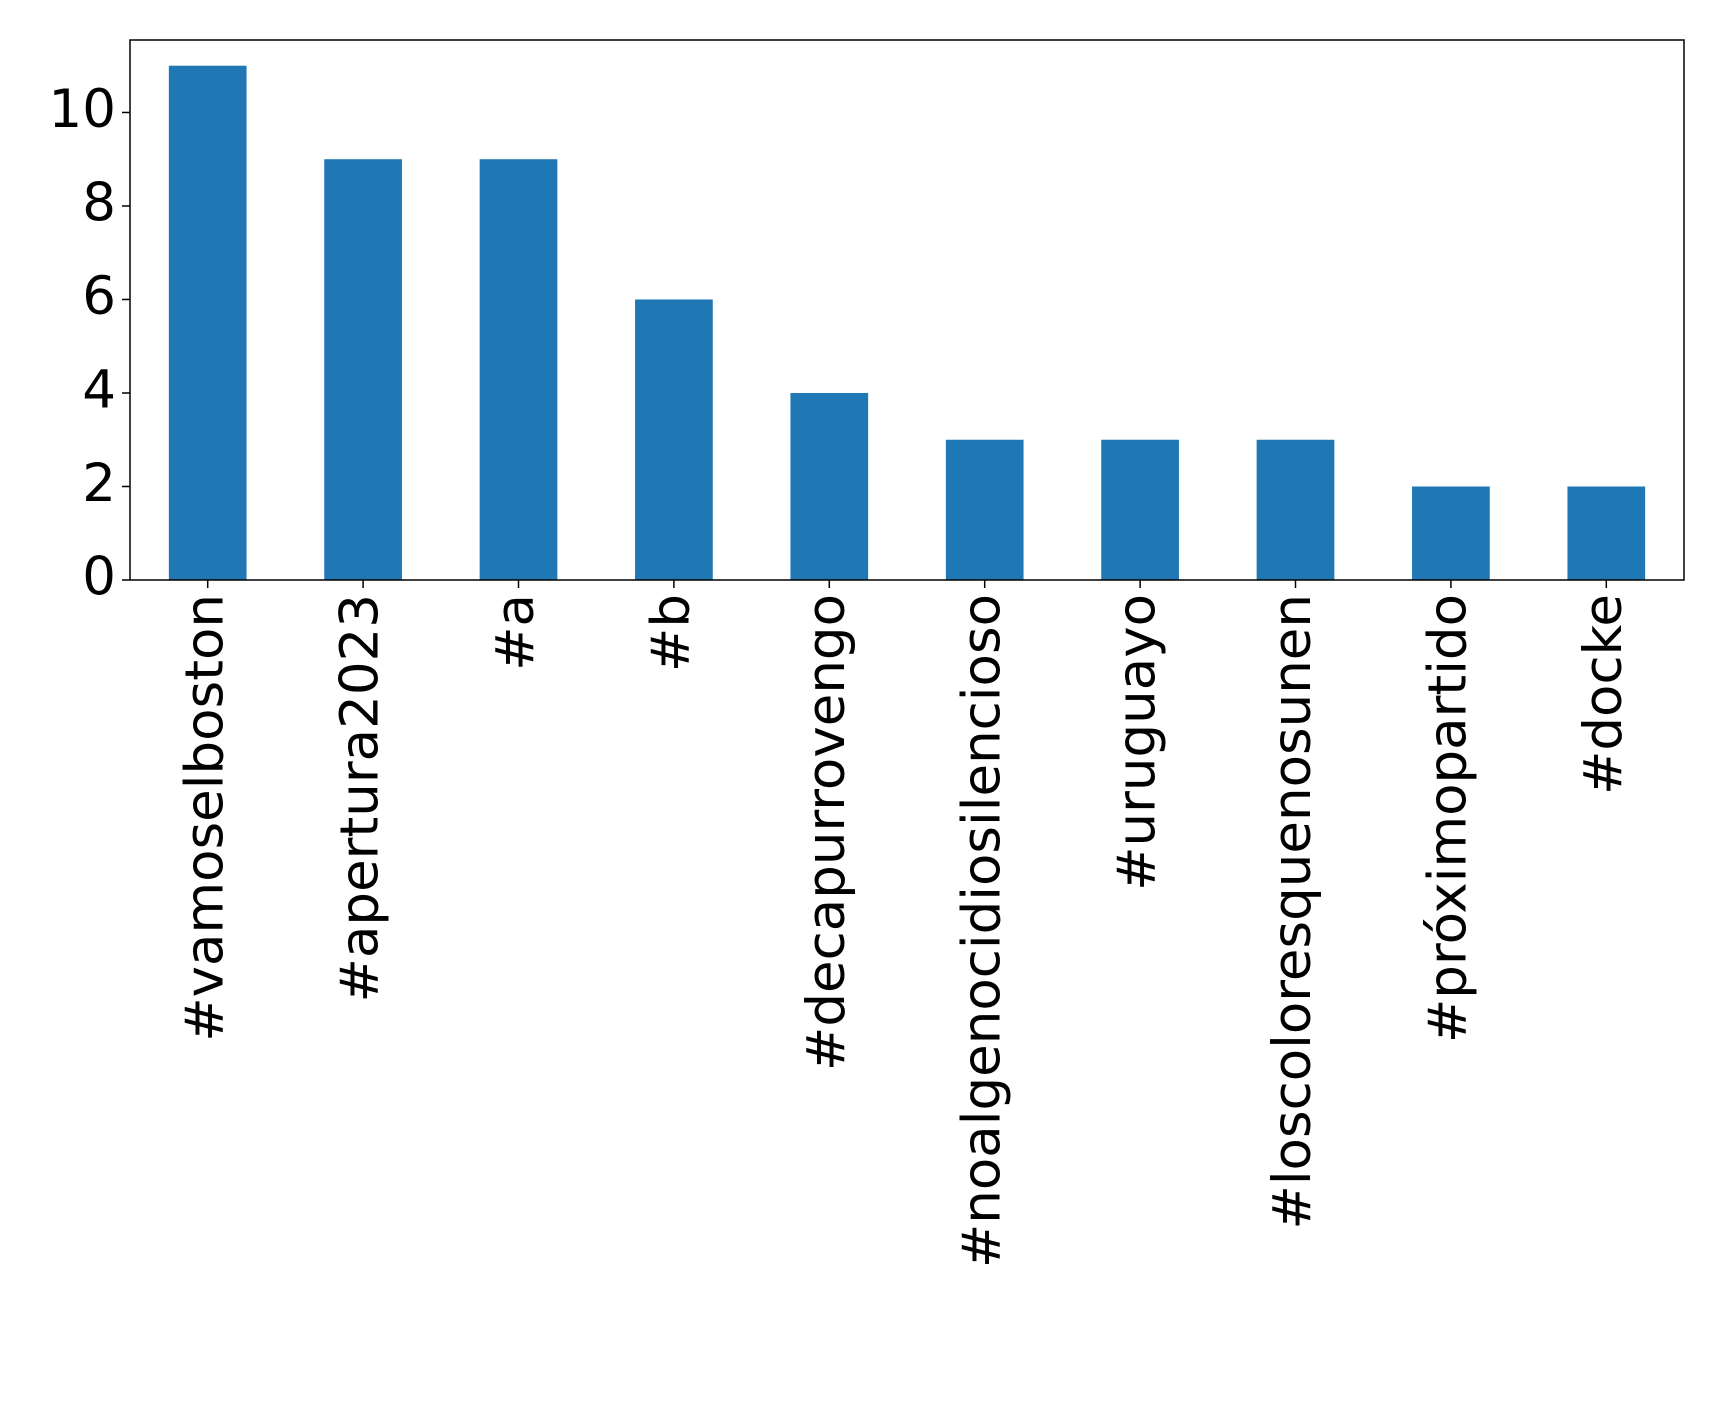  Describe the element at coordinates (99, 296) in the screenshot. I see `y-tick-label: 6` at that location.